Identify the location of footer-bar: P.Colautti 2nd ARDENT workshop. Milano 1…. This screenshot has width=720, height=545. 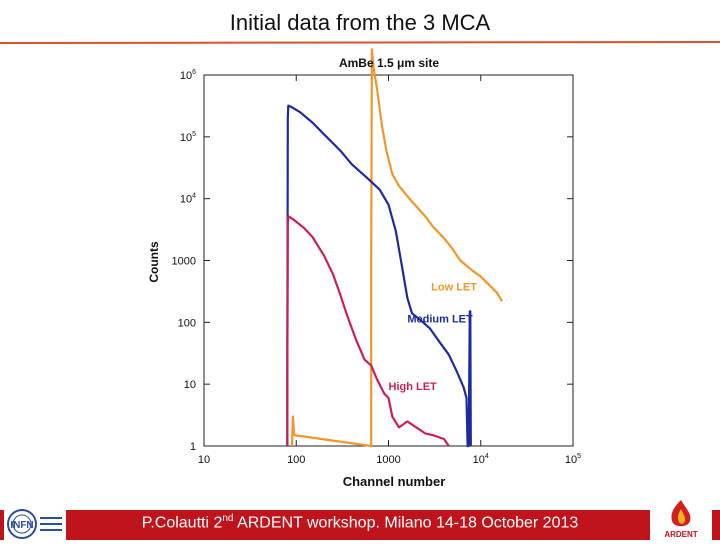
(360, 525).